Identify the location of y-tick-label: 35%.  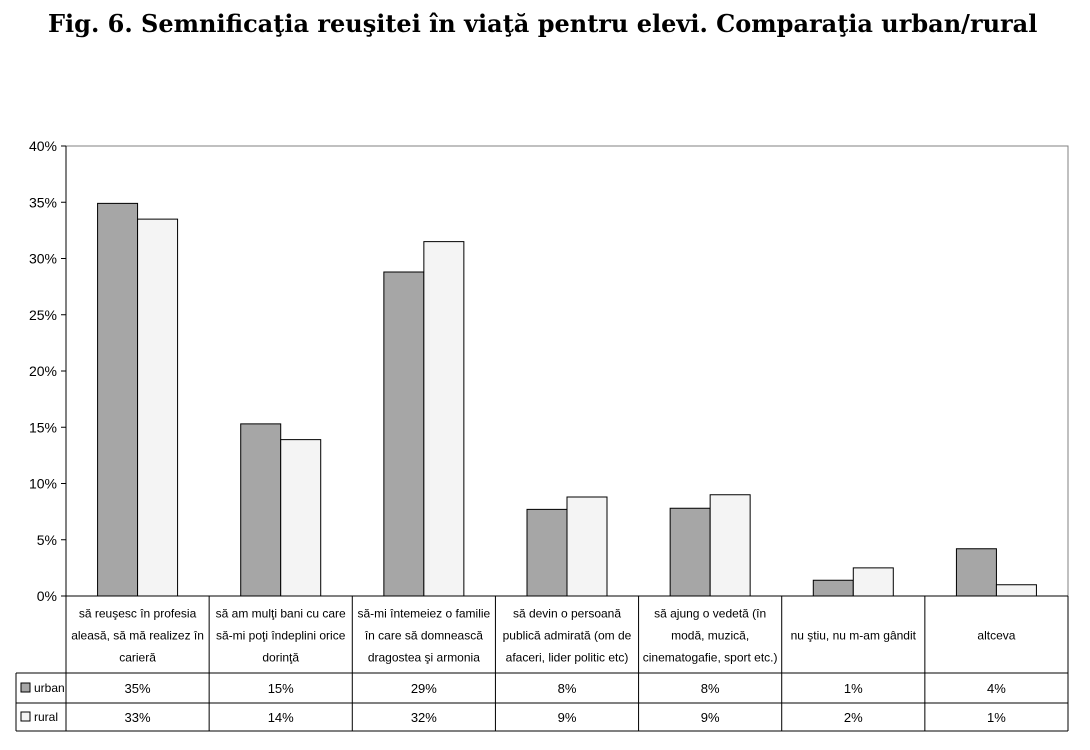
(43, 202).